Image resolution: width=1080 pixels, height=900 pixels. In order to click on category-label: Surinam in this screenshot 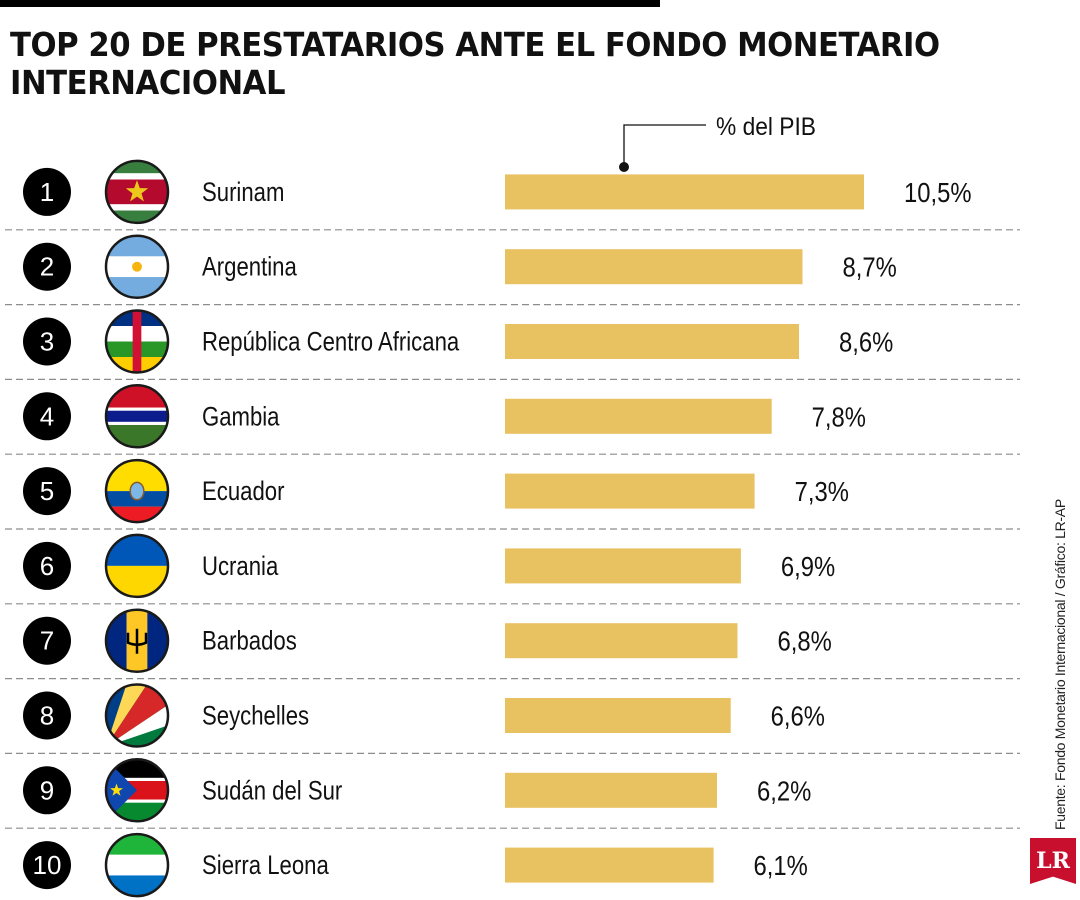, I will do `click(243, 192)`.